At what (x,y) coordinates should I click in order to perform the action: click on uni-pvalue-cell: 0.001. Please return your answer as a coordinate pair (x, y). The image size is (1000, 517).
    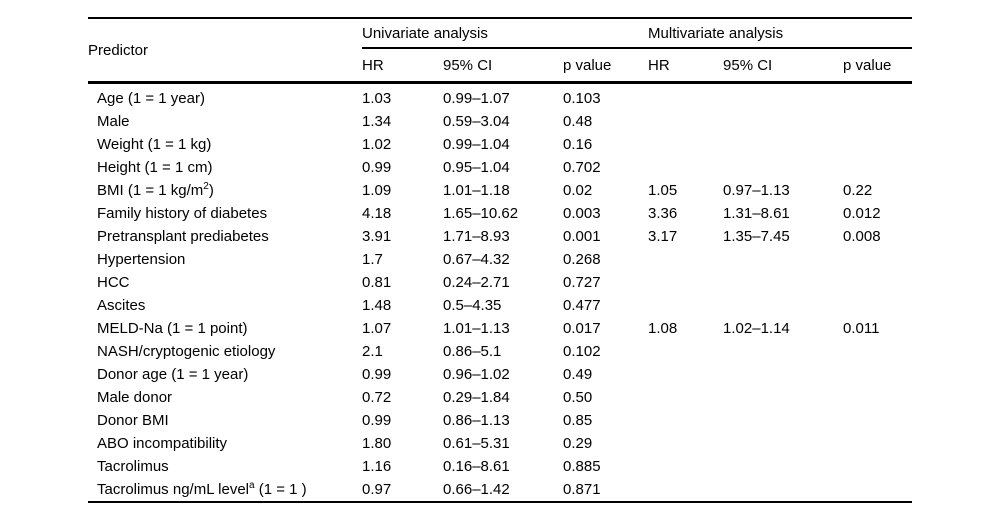
    Looking at the image, I should click on (582, 236).